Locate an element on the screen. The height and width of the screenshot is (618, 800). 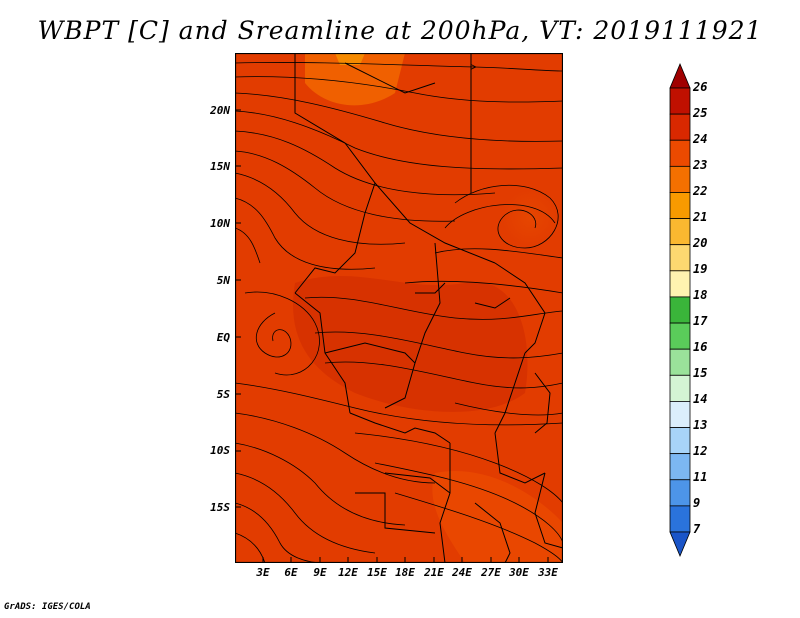
lat-label-20n: 20N is located at coordinates (220, 110).